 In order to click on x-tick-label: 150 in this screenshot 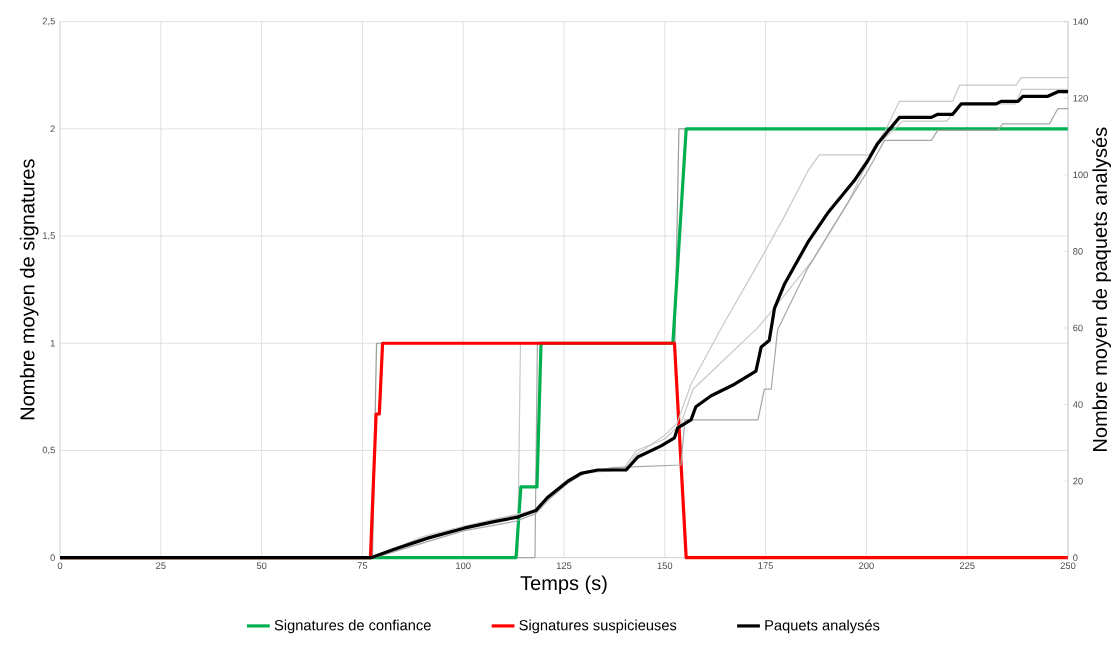, I will do `click(665, 565)`.